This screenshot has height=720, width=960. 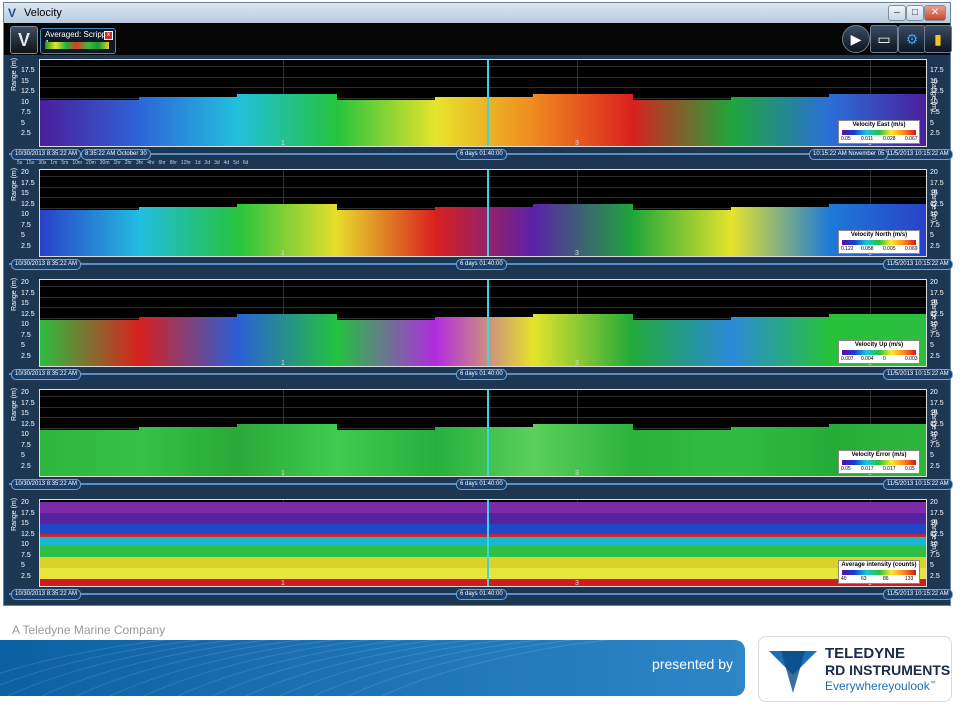 I want to click on zoom-preset: 30s, so click(x=42, y=163).